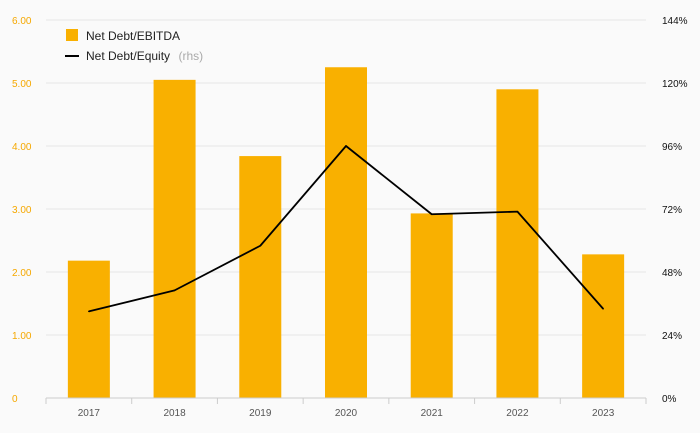 Image resolution: width=700 pixels, height=433 pixels. Describe the element at coordinates (15, 399) in the screenshot. I see `y-left-tick-label: 0` at that location.